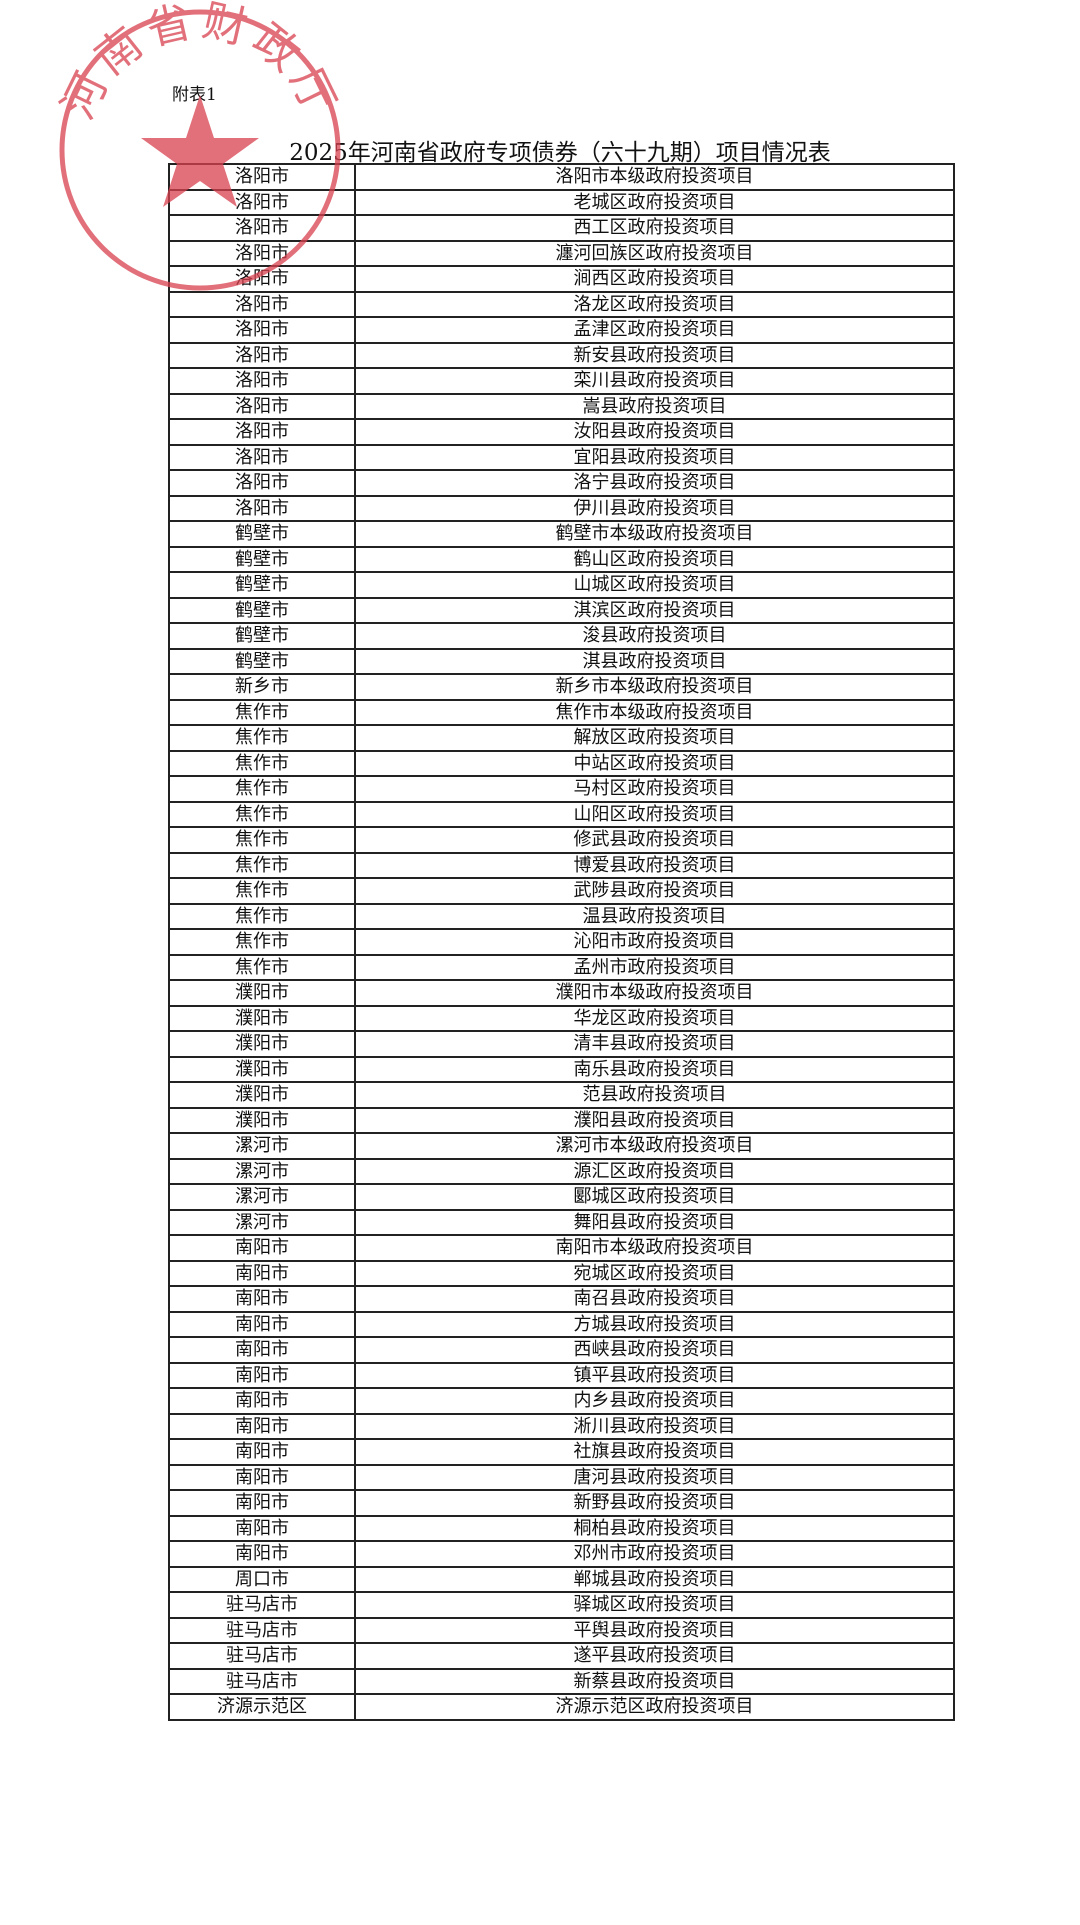  I want to click on project-cell: 社旗县政府投资项目, so click(654, 1452).